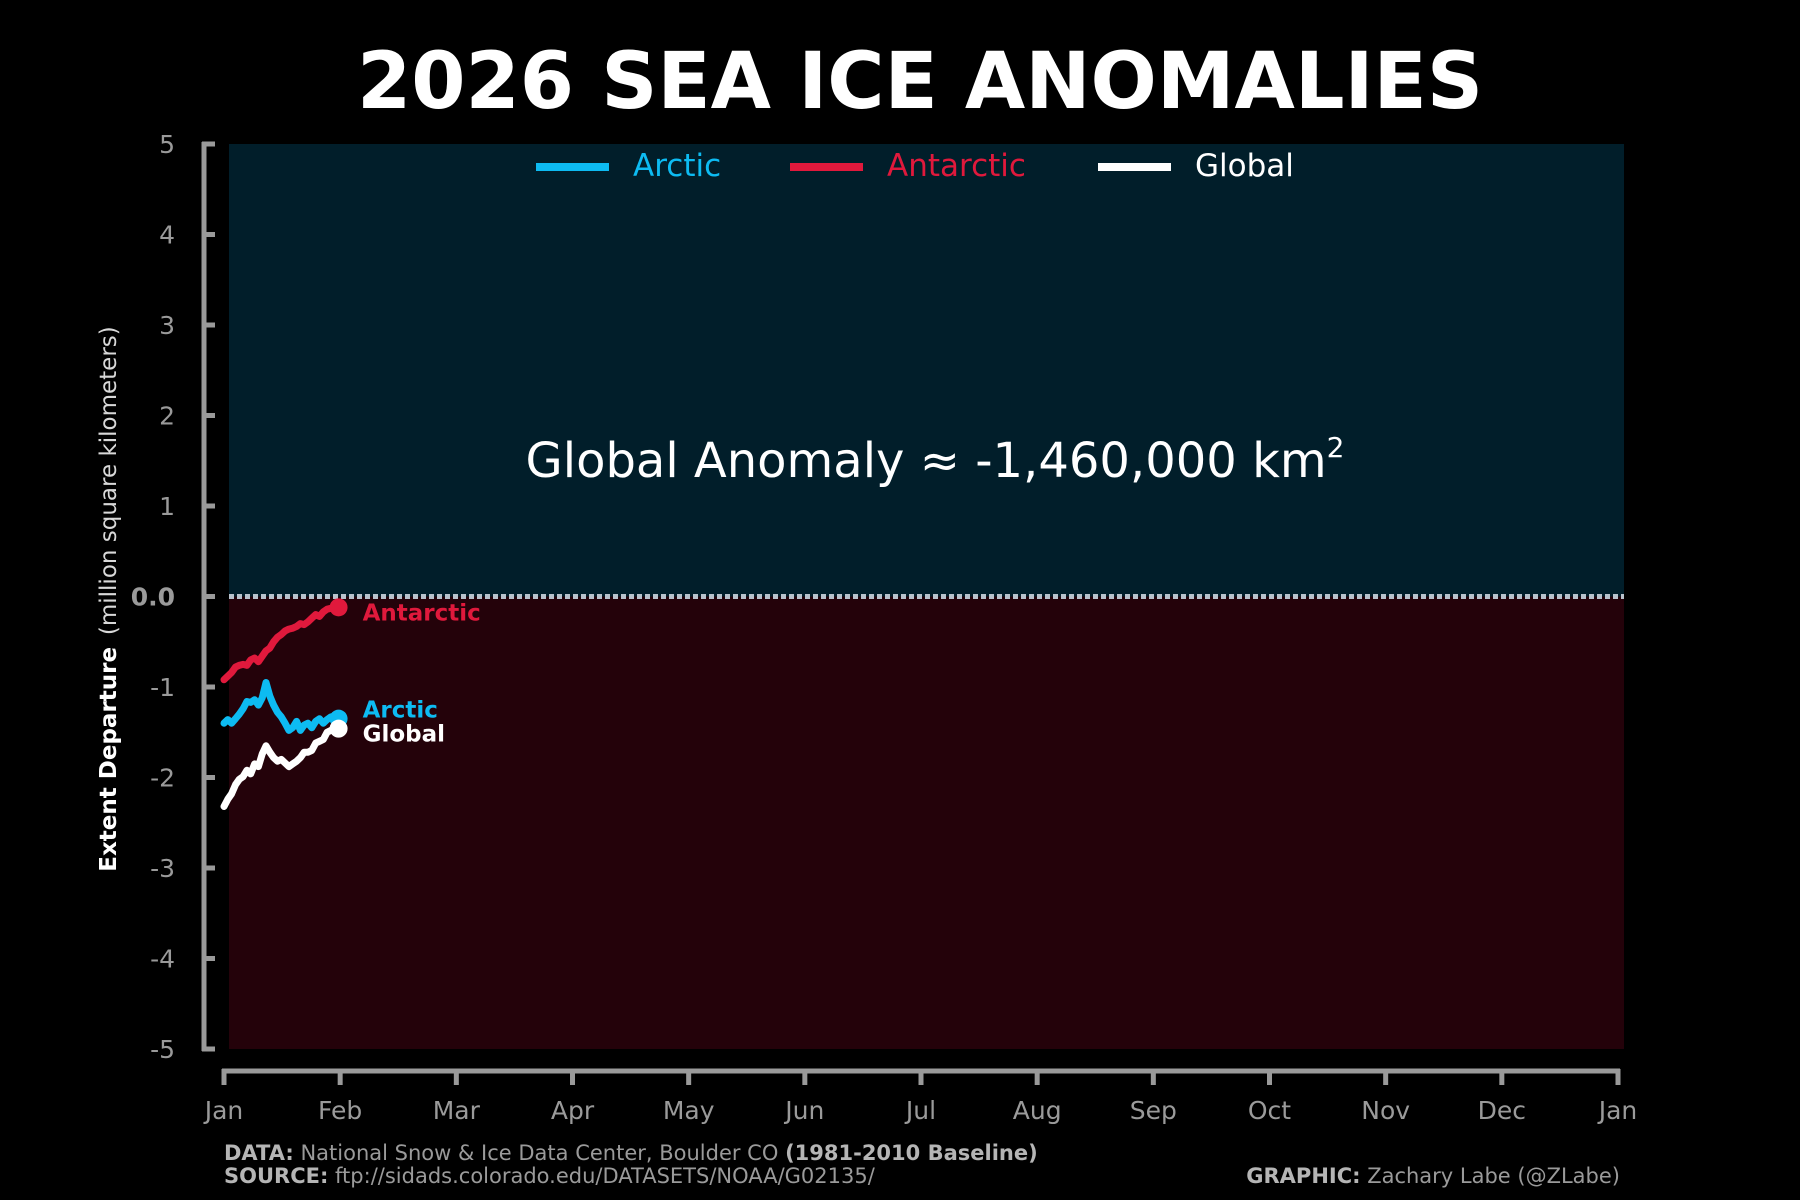  I want to click on footer-graphic-line: GRAPHIC: Zachary Labe (@ZLabe), so click(1433, 1176).